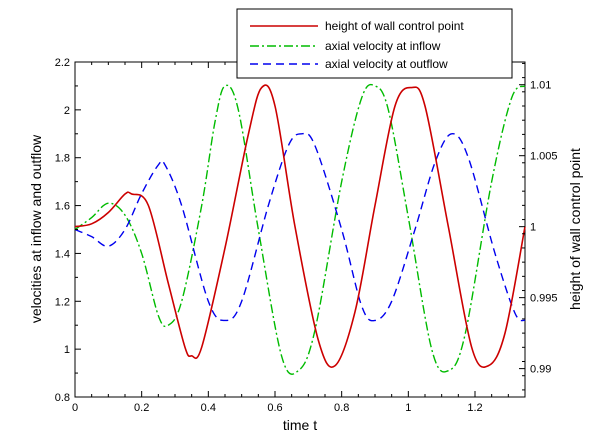  Describe the element at coordinates (408, 408) in the screenshot. I see `x-tick-label: 1` at that location.